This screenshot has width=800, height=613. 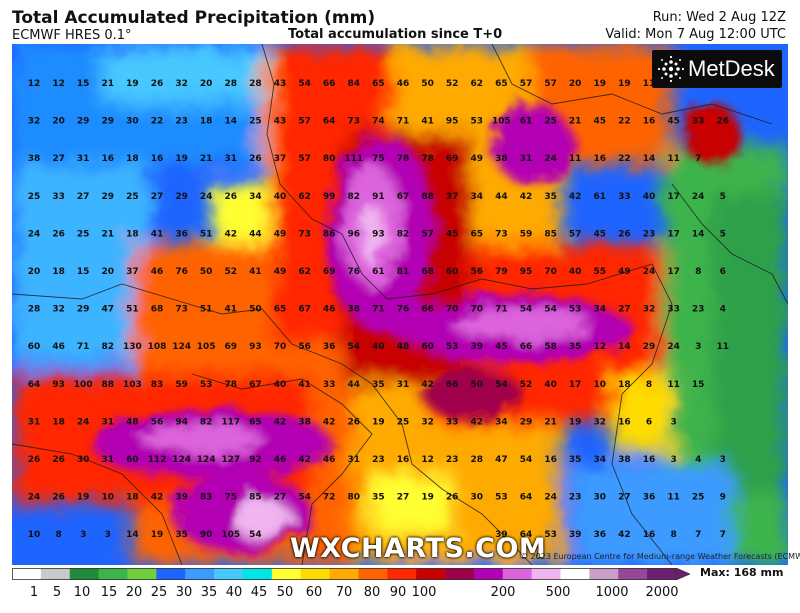 I want to click on value-label: 95, so click(x=452, y=122).